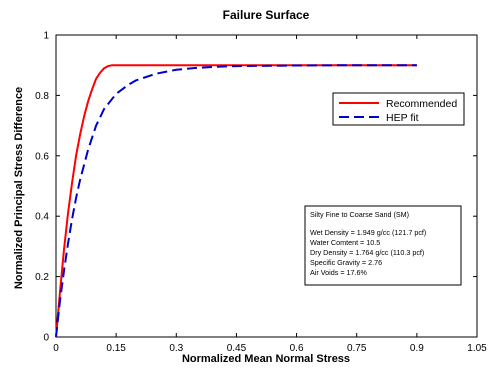 The height and width of the screenshot is (375, 494). Describe the element at coordinates (266, 359) in the screenshot. I see `x-axis-label: Normalized Mean Normal Stress` at that location.